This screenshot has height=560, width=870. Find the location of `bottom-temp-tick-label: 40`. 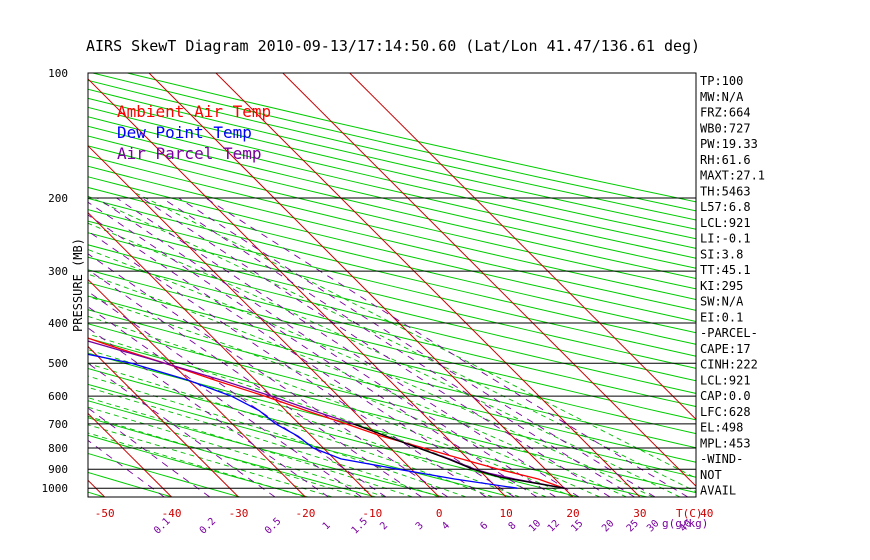

bottom-temp-tick-label: 40 is located at coordinates (706, 513).